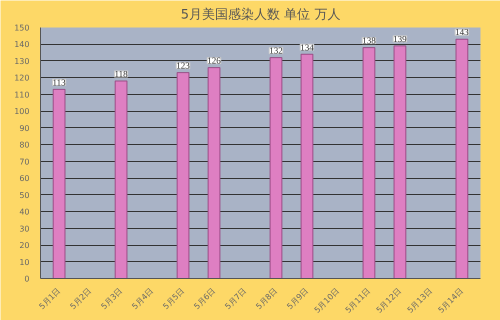 The height and width of the screenshot is (320, 500). Describe the element at coordinates (358, 300) in the screenshot. I see `x-tick-label: 5月11日` at that location.